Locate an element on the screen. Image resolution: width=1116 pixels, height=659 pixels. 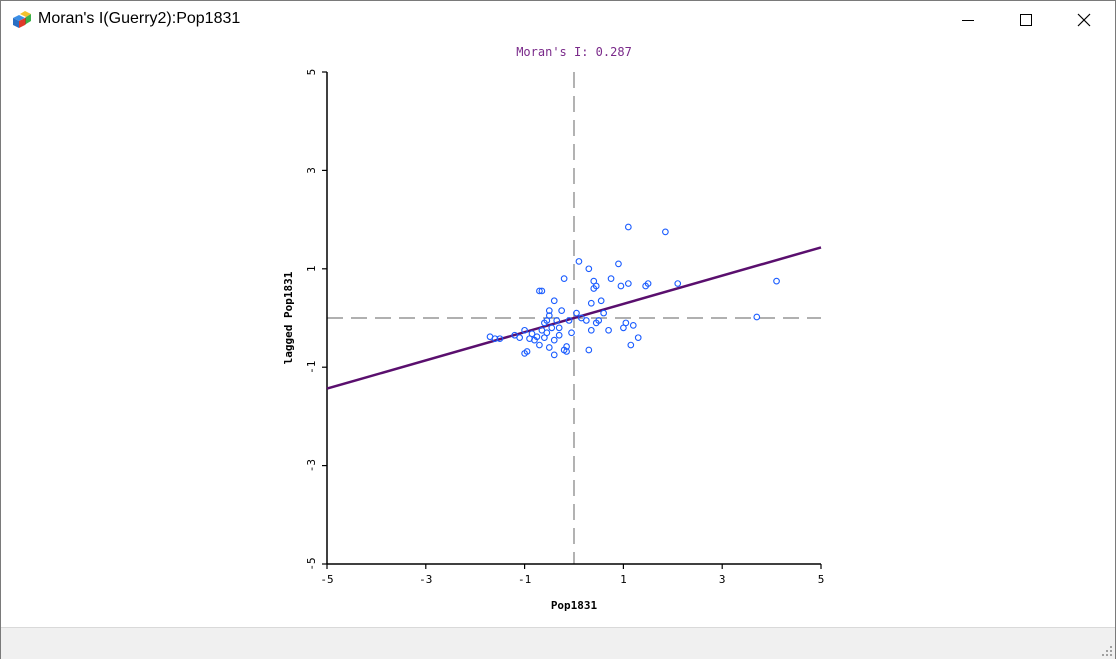
title-bar: Moran's I(Guerry2):Pop1831 is located at coordinates (558, 20).